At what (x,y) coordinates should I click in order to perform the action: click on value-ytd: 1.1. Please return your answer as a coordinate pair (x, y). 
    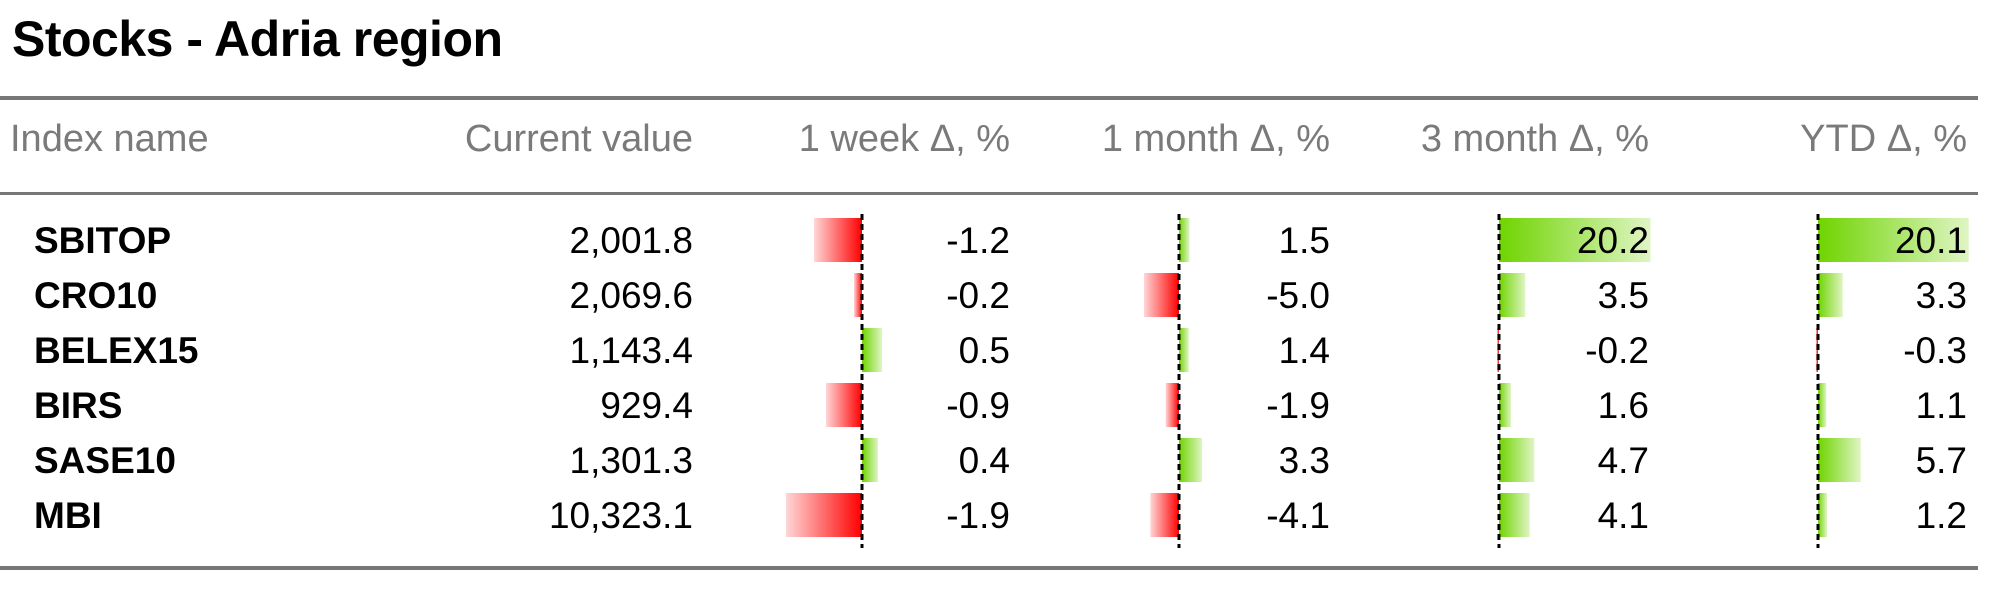
    Looking at the image, I should click on (1941, 405).